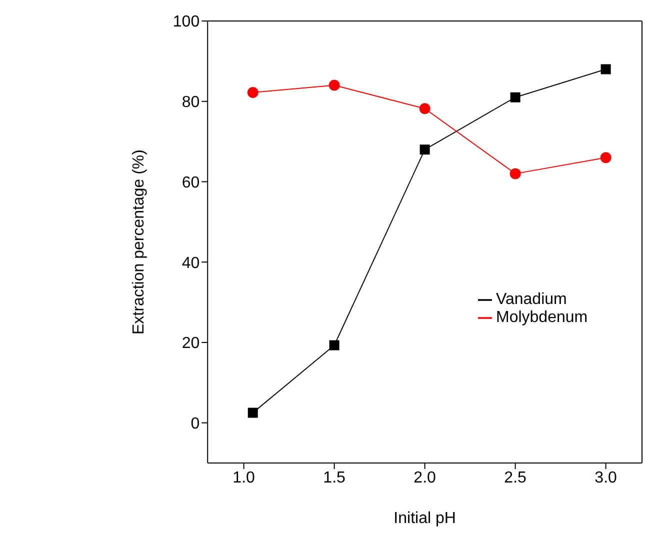  What do you see at coordinates (531, 299) in the screenshot?
I see `legend-label: Vanadium` at bounding box center [531, 299].